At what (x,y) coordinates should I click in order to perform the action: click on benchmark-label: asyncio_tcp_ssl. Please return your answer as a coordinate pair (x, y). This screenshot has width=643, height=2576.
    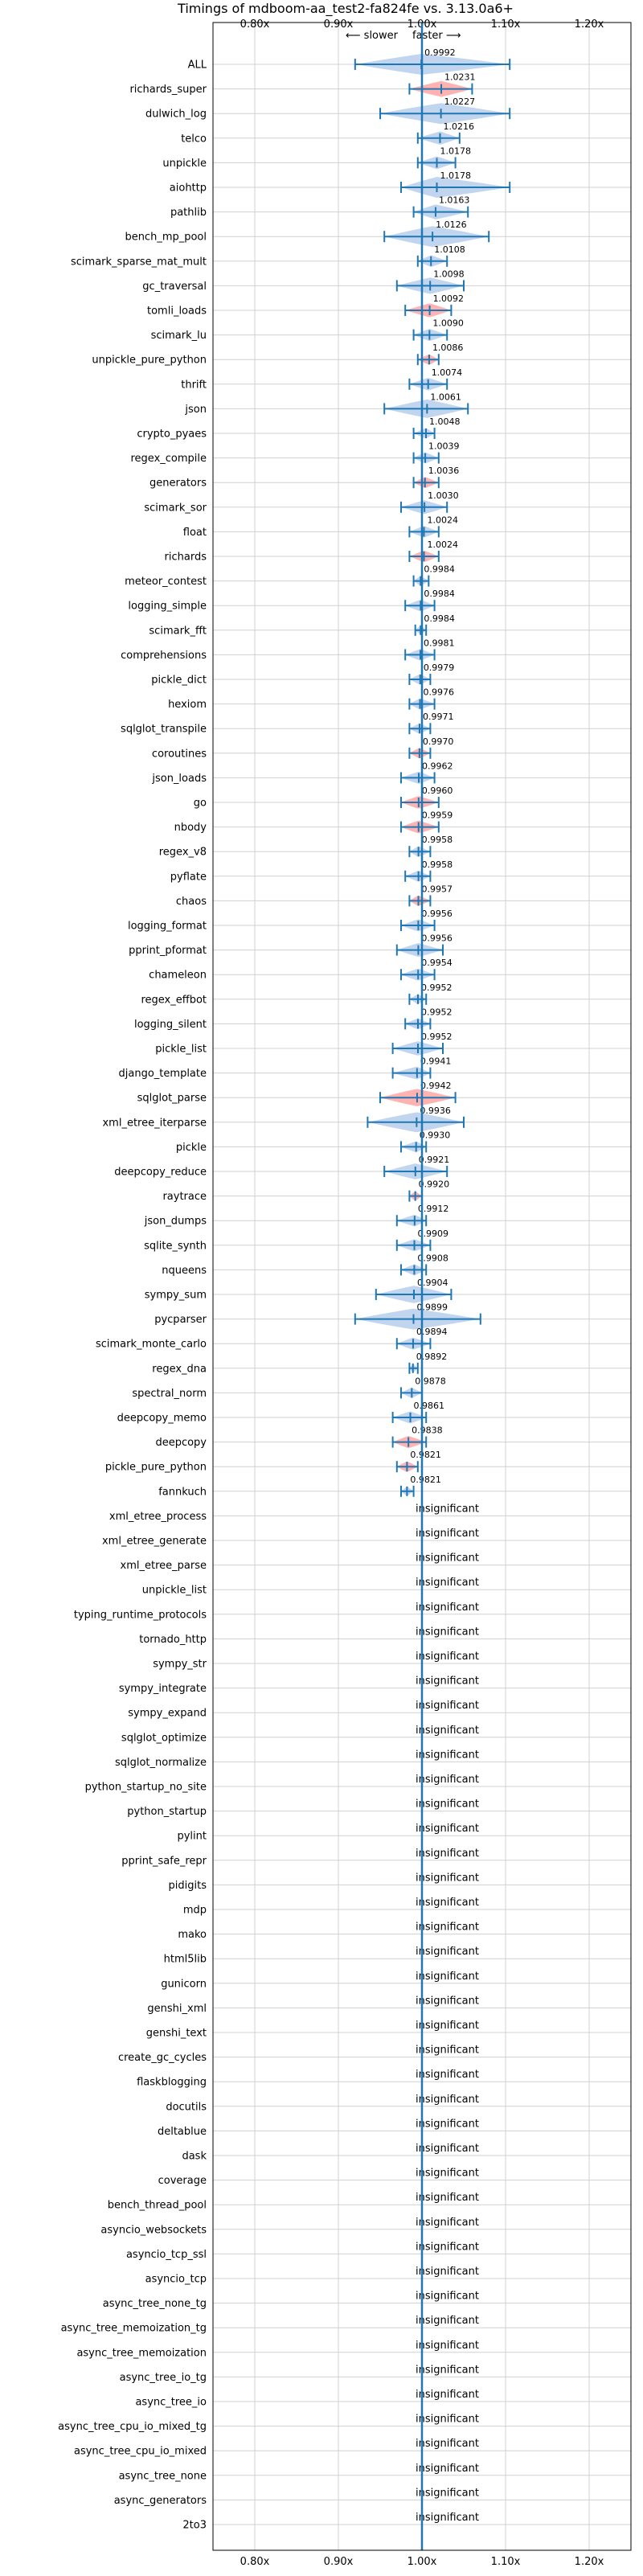
    Looking at the image, I should click on (166, 2255).